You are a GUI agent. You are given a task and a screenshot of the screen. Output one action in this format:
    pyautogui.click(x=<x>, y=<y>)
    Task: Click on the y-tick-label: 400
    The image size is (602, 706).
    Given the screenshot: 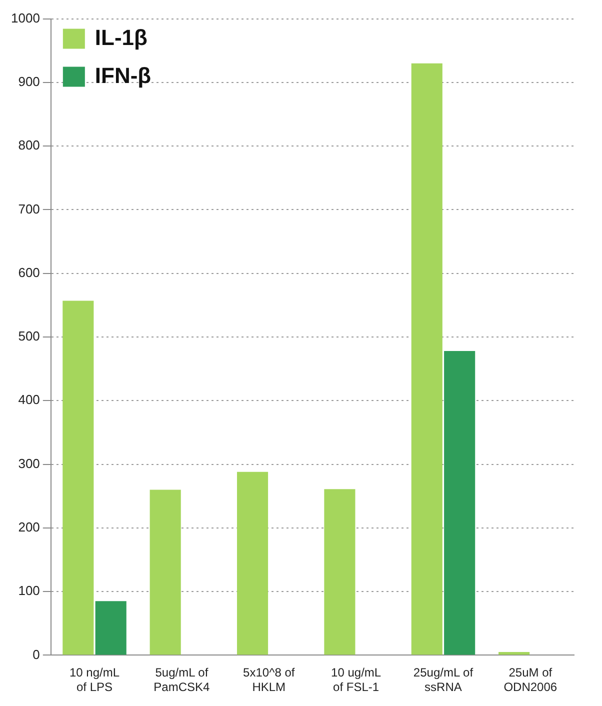 What is the action you would take?
    pyautogui.click(x=29, y=400)
    